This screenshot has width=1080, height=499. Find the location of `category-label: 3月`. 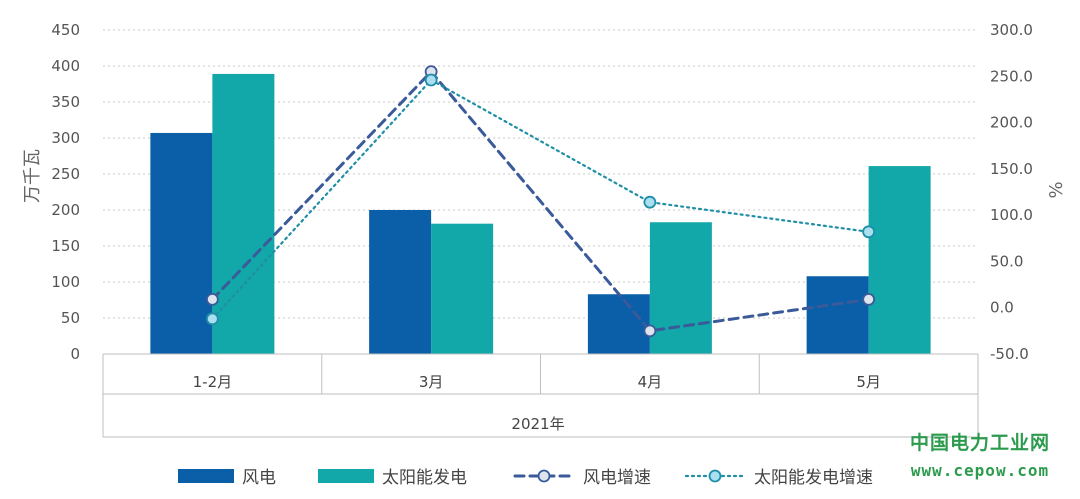

category-label: 3月 is located at coordinates (431, 382).